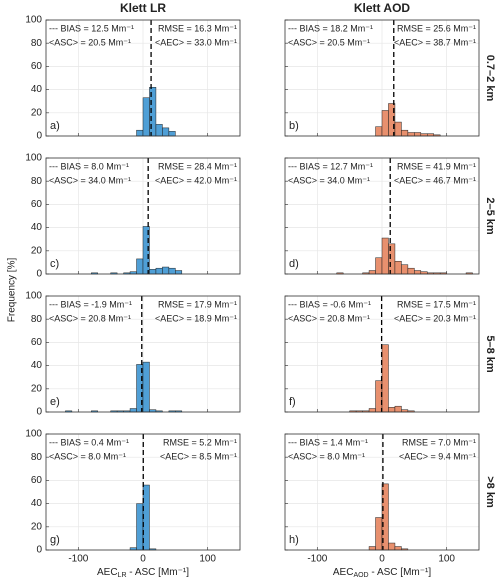 The image size is (500, 581). I want to click on annotation: RMSE = 17.5 Mm⁻¹, so click(436, 304).